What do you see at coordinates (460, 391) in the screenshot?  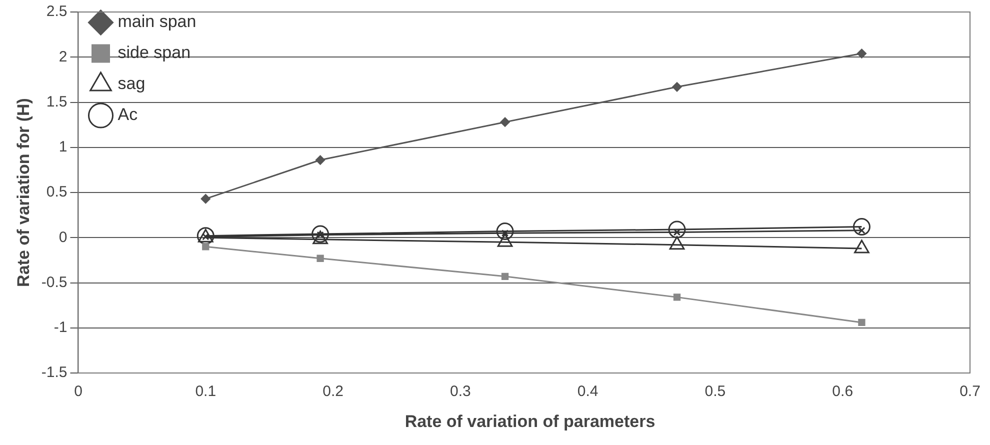 I see `x-tick-label: 0.3` at bounding box center [460, 391].